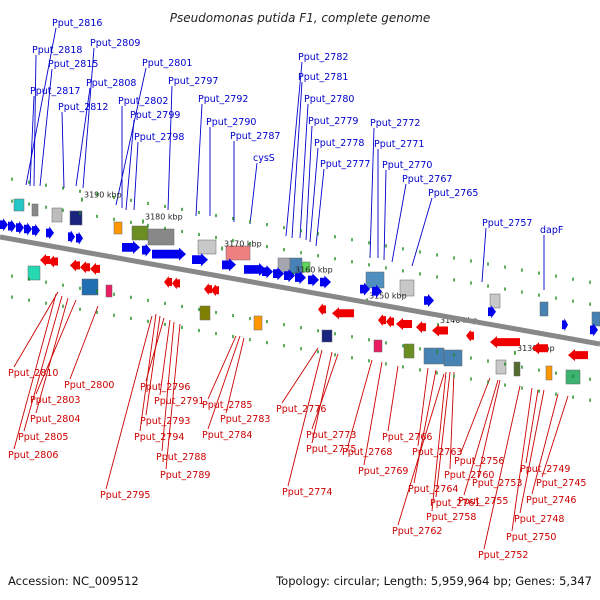  Describe the element at coordinates (331, 435) in the screenshot. I see `bottom-gene-label: Pput_2773` at that location.